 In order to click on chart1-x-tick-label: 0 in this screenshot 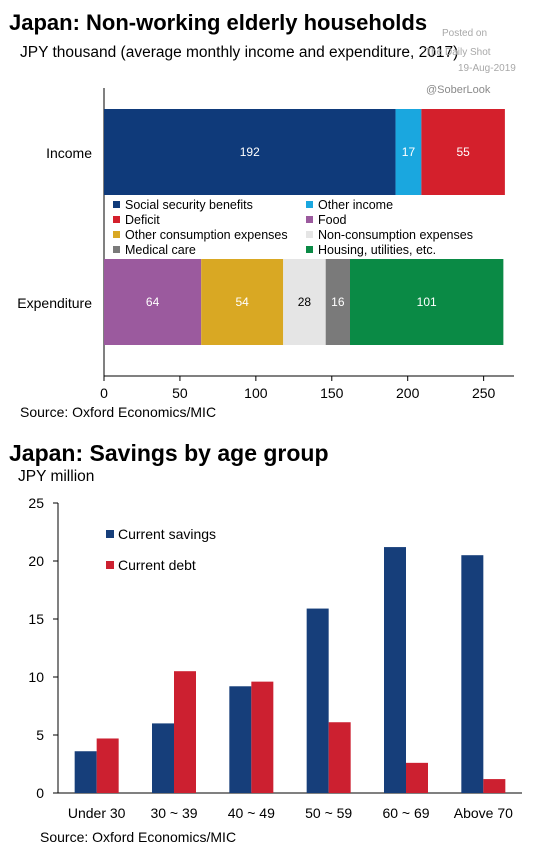, I will do `click(104, 393)`.